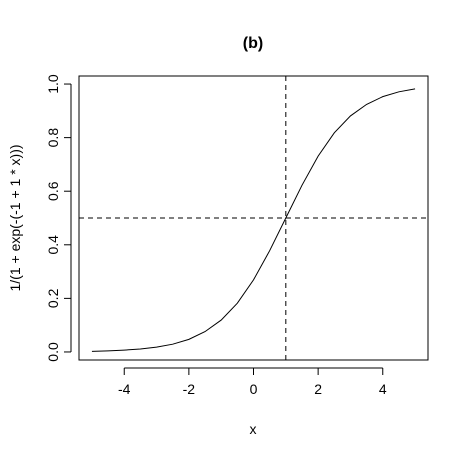 The width and height of the screenshot is (468, 458). What do you see at coordinates (53, 245) in the screenshot?
I see `y-tick-label: 0.4` at bounding box center [53, 245].